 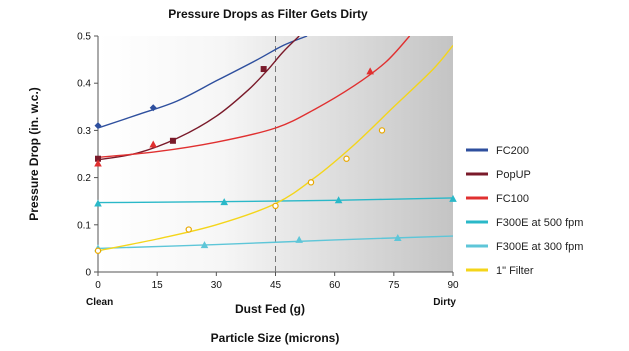 I want to click on x-tick-label: 0, so click(x=98, y=285).